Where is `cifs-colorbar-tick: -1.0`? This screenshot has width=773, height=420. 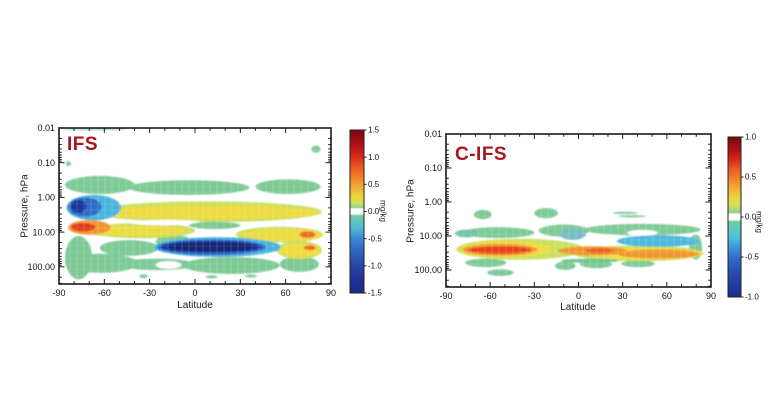
cifs-colorbar-tick: -1.0 is located at coordinates (752, 297).